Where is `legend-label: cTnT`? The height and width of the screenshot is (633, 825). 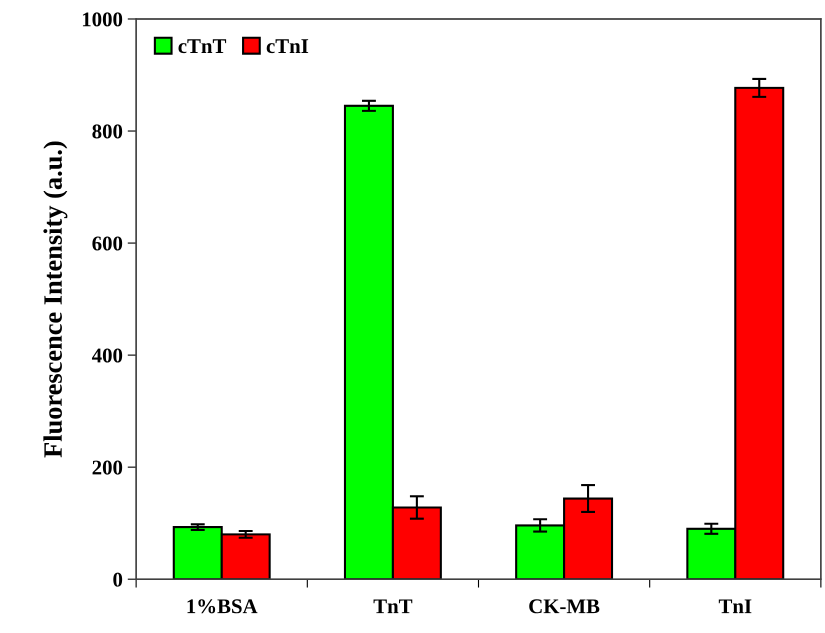 legend-label: cTnT is located at coordinates (202, 46).